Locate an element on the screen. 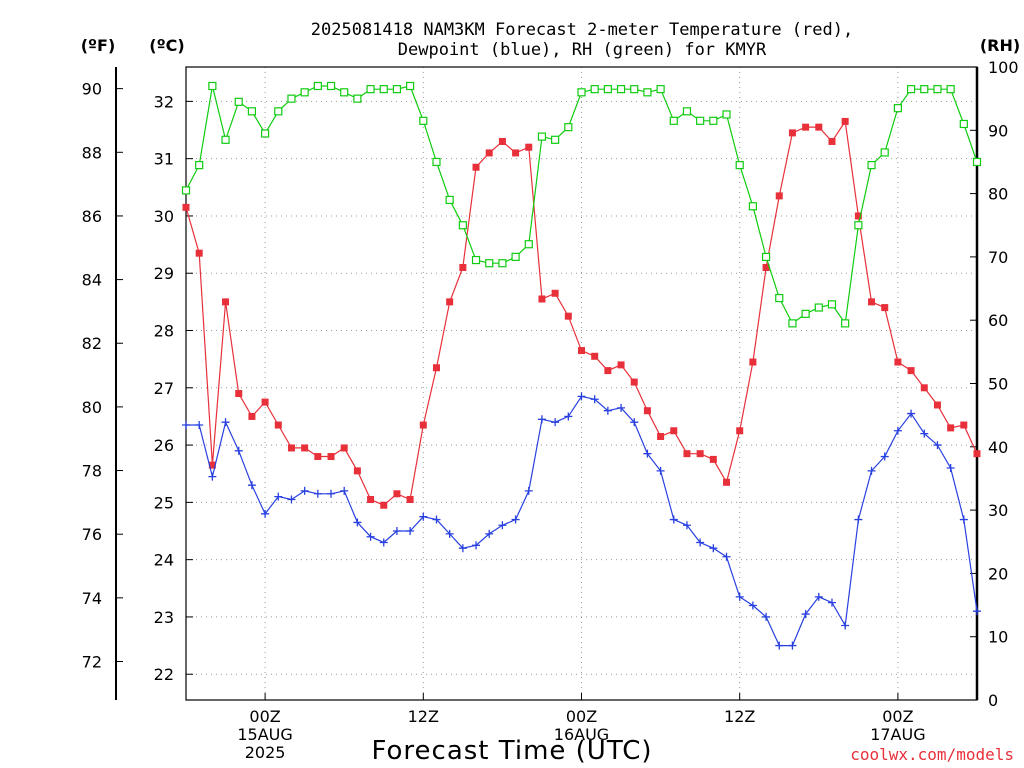  rh-tick-label-7: 70 is located at coordinates (998, 257).